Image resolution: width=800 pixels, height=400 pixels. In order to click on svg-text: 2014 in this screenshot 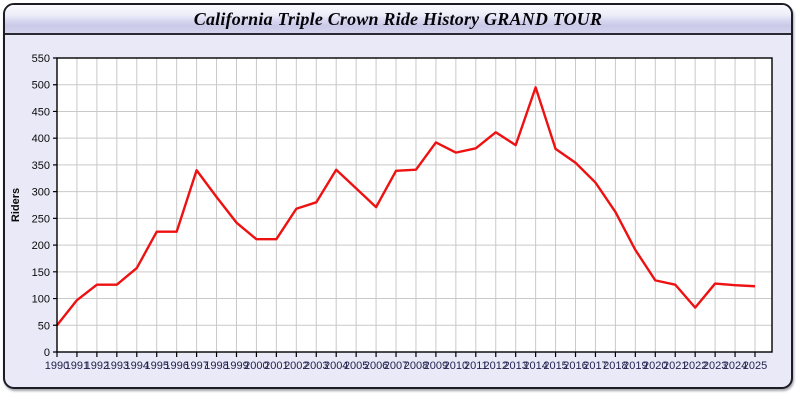, I will do `click(535, 366)`.